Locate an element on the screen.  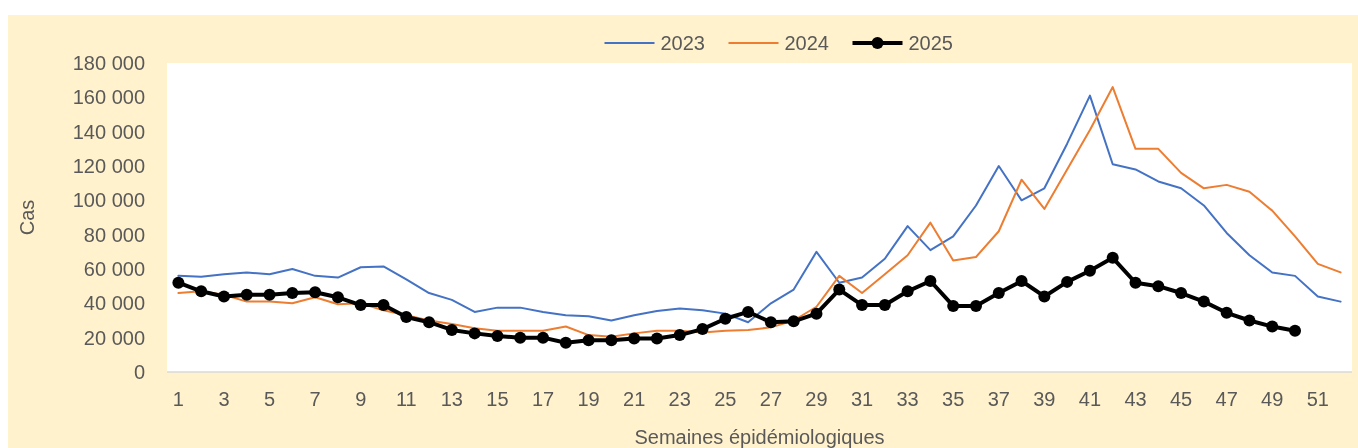
y-tick-label: 80 000 is located at coordinates (114, 234).